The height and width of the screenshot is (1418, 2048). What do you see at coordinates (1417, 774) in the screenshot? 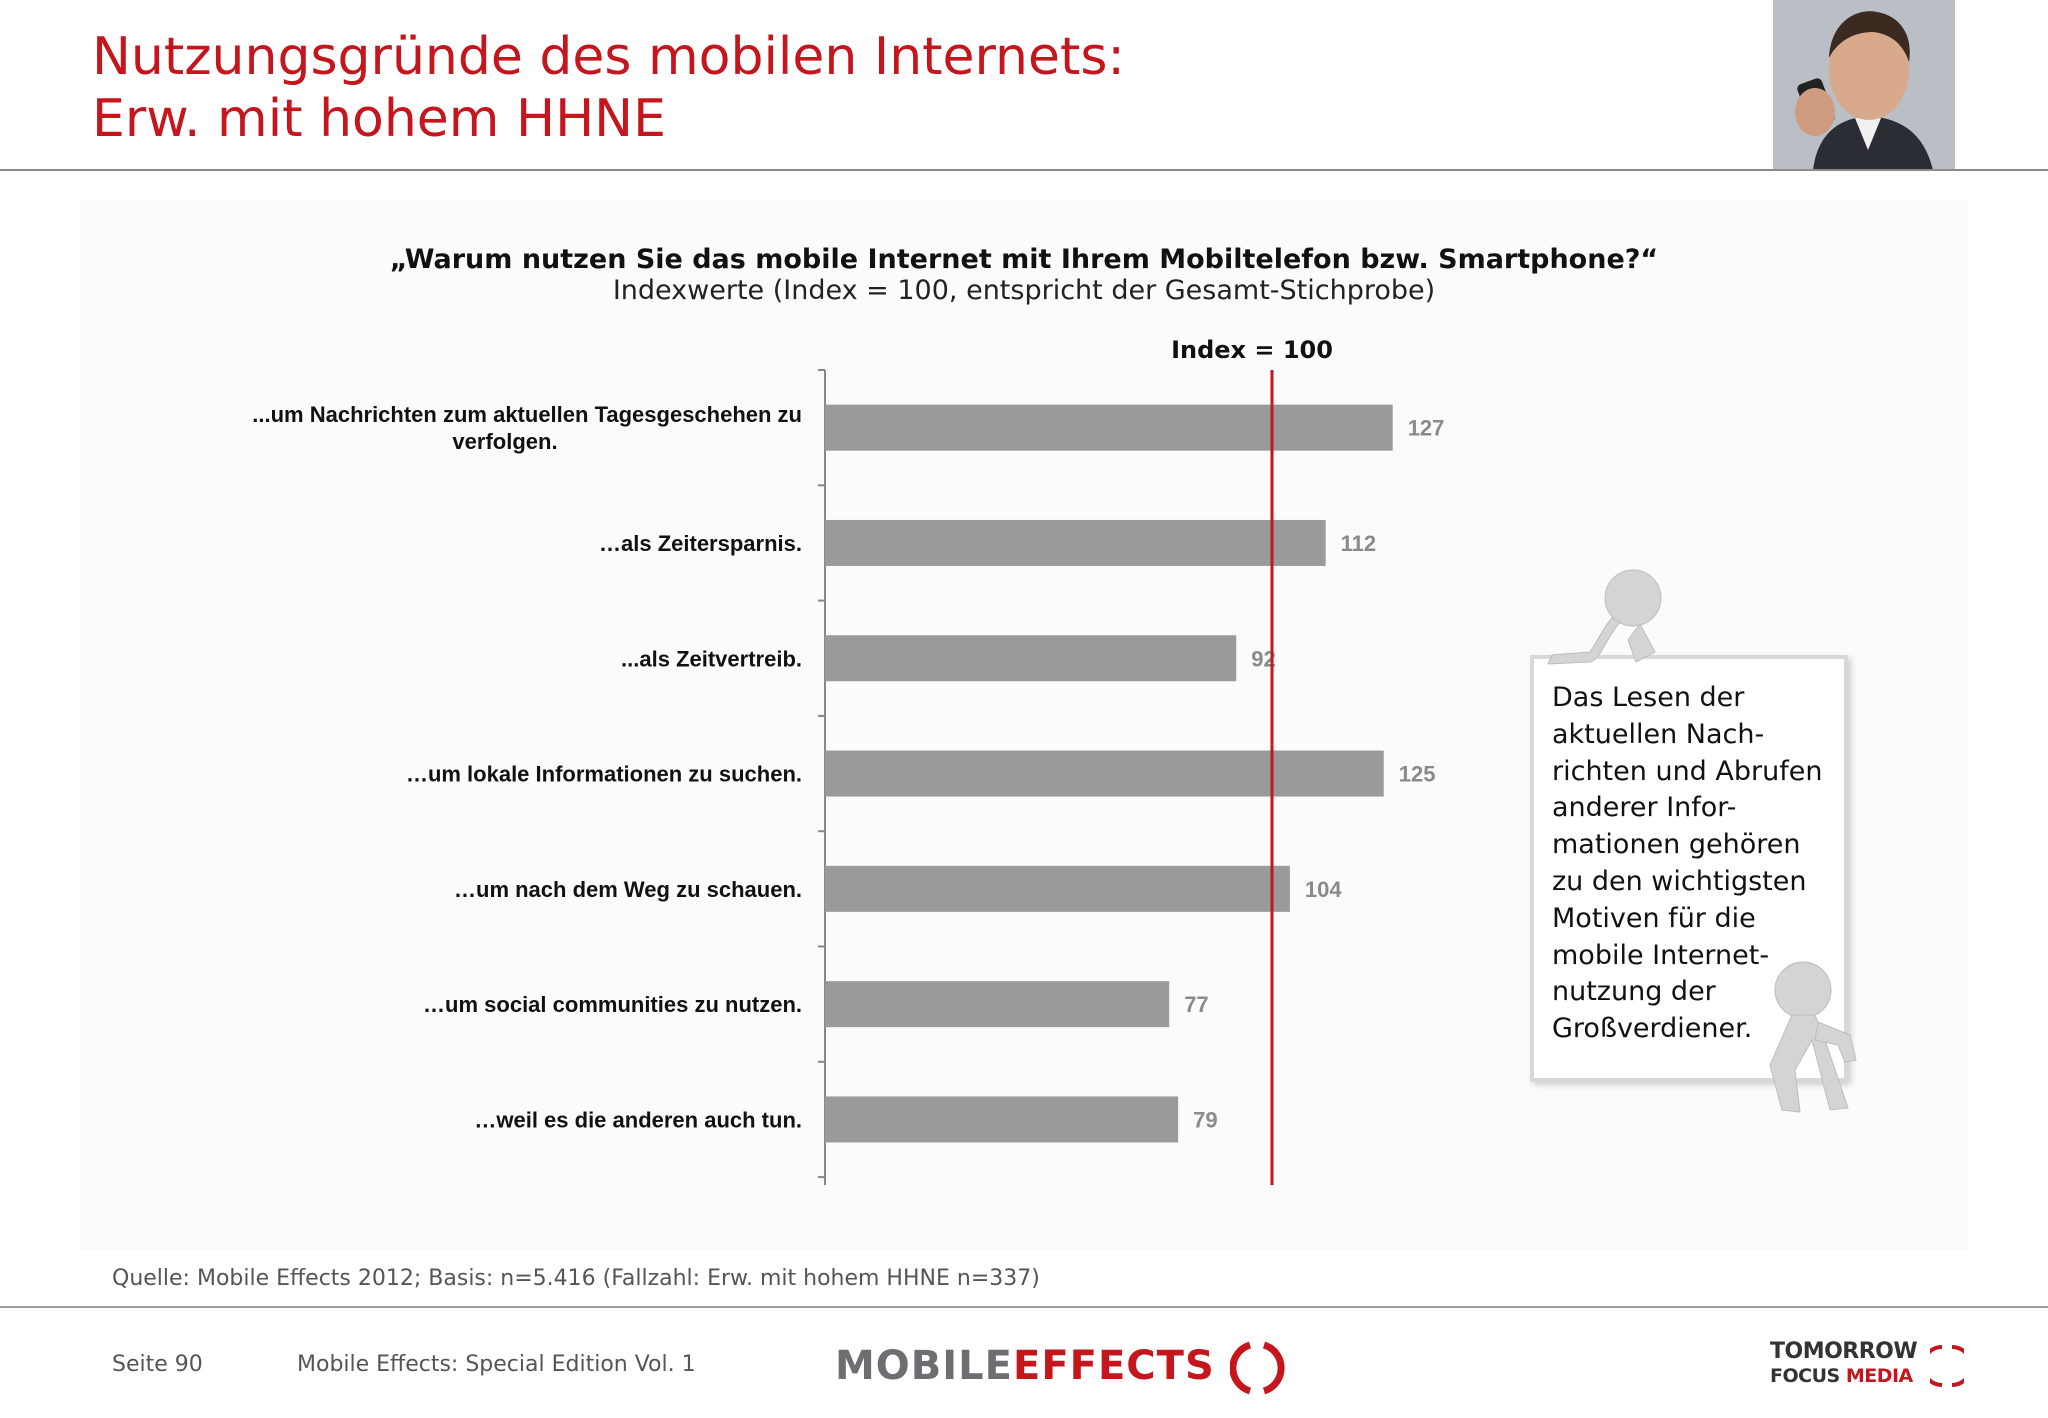
I see `bar-value-label: 125` at bounding box center [1417, 774].